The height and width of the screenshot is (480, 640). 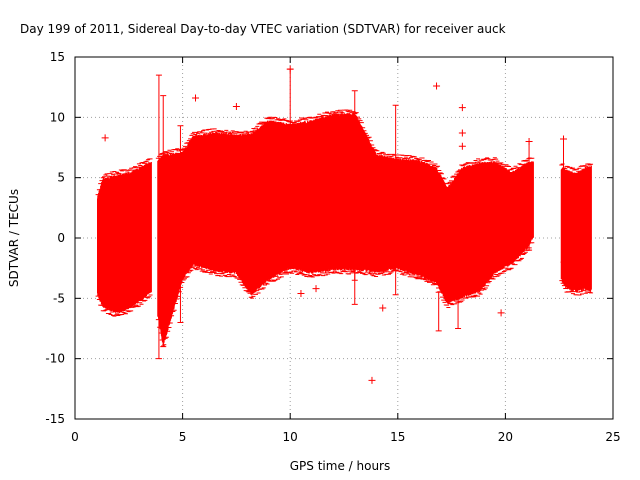 What do you see at coordinates (612, 437) in the screenshot?
I see `x-tick-label: 25` at bounding box center [612, 437].